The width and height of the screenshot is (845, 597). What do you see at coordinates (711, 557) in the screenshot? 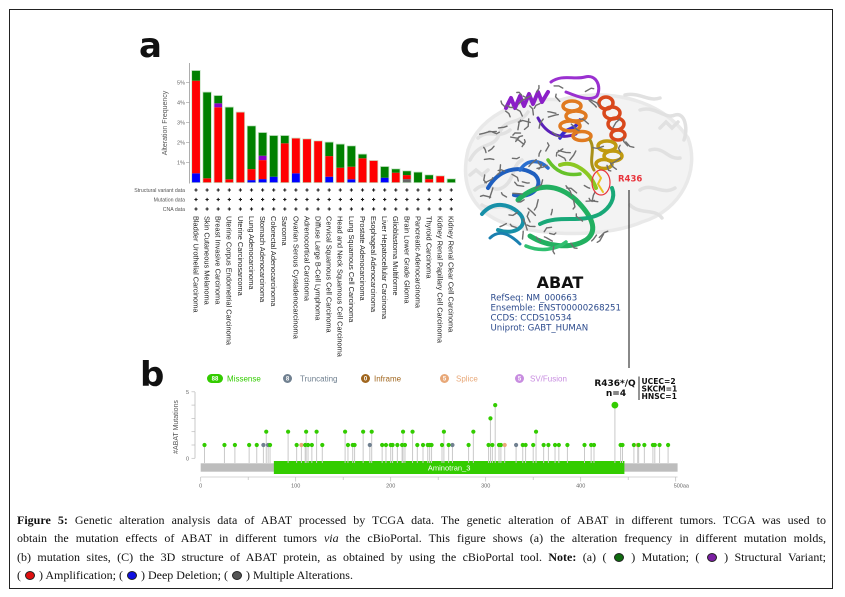
I see `structural-variant-dot-icon` at bounding box center [711, 557].